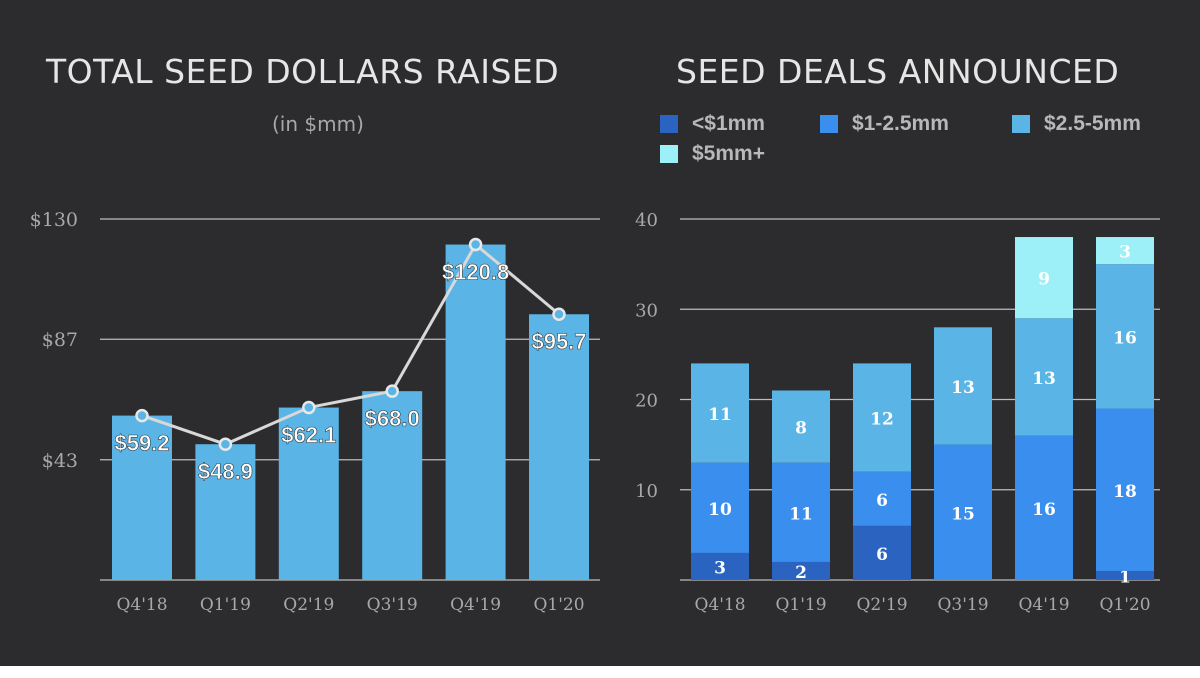 This screenshot has width=1200, height=678. I want to click on data-label: 12, so click(882, 420).